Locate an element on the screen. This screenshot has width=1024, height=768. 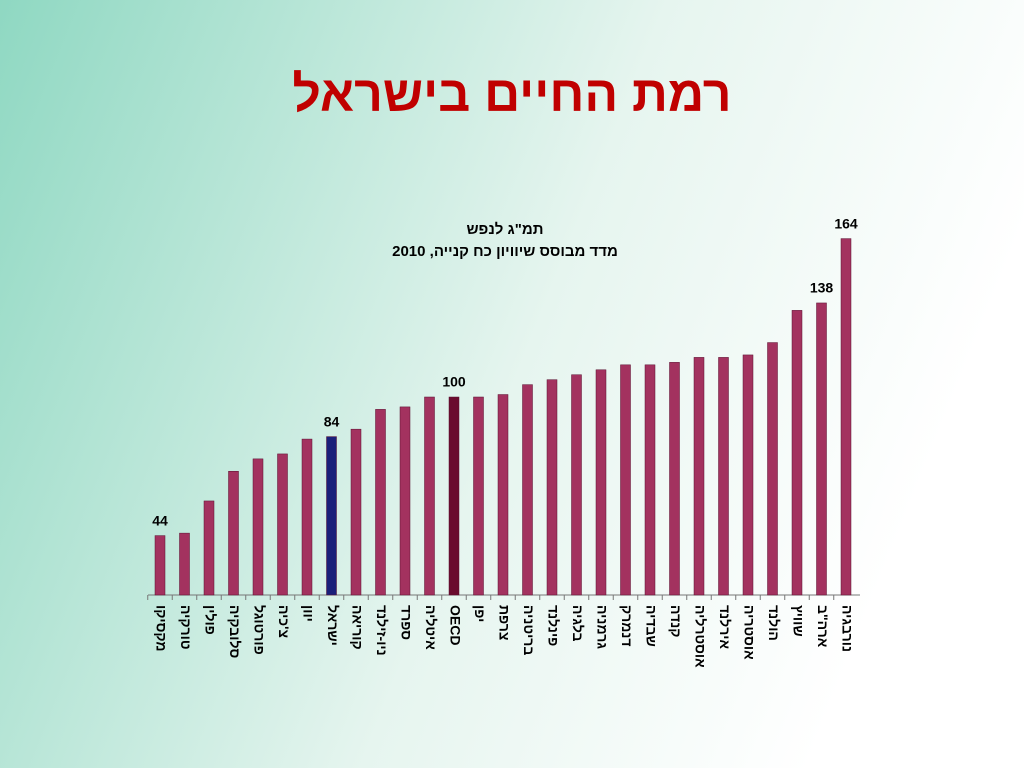
x-tick-label: פורטוגל is located at coordinates (259, 630).